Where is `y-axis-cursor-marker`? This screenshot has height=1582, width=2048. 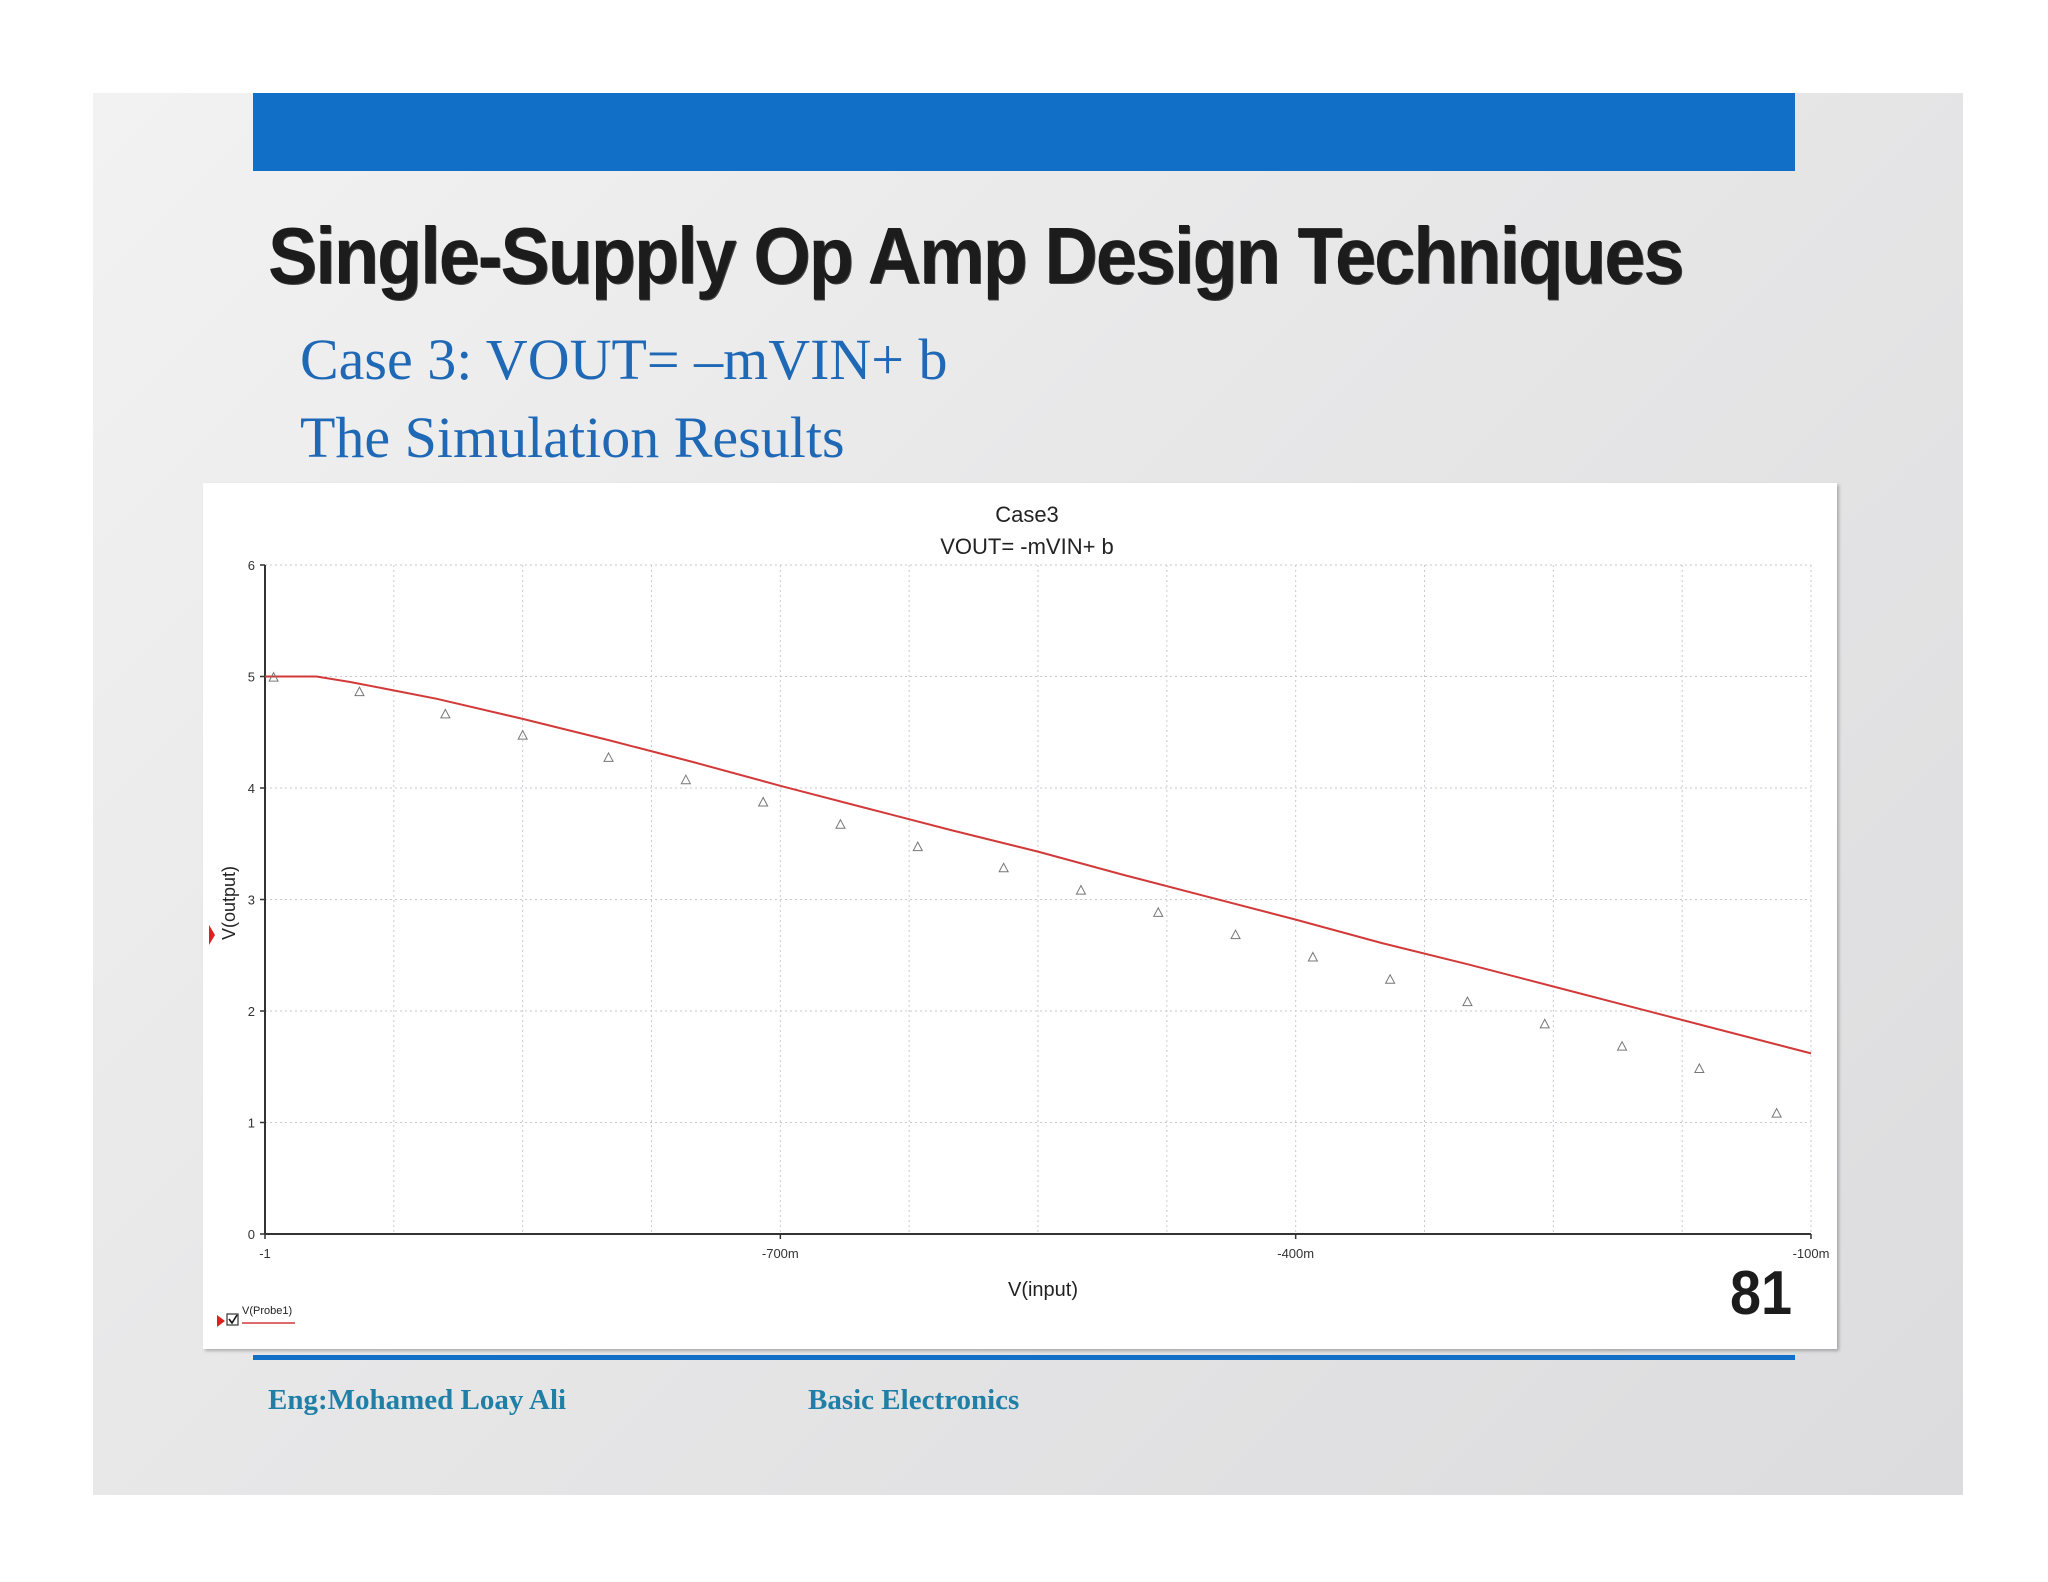 y-axis-cursor-marker is located at coordinates (212, 935).